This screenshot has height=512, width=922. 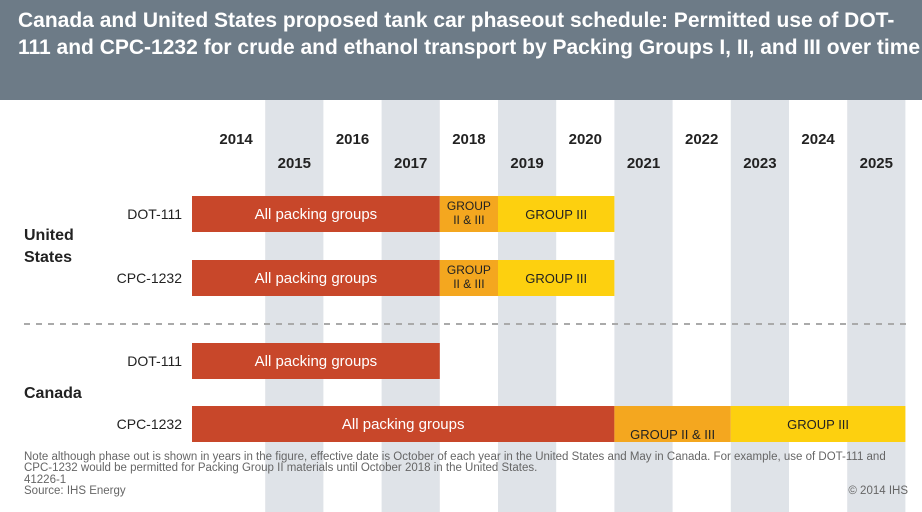 I want to click on year-label: 2014, so click(x=236, y=139).